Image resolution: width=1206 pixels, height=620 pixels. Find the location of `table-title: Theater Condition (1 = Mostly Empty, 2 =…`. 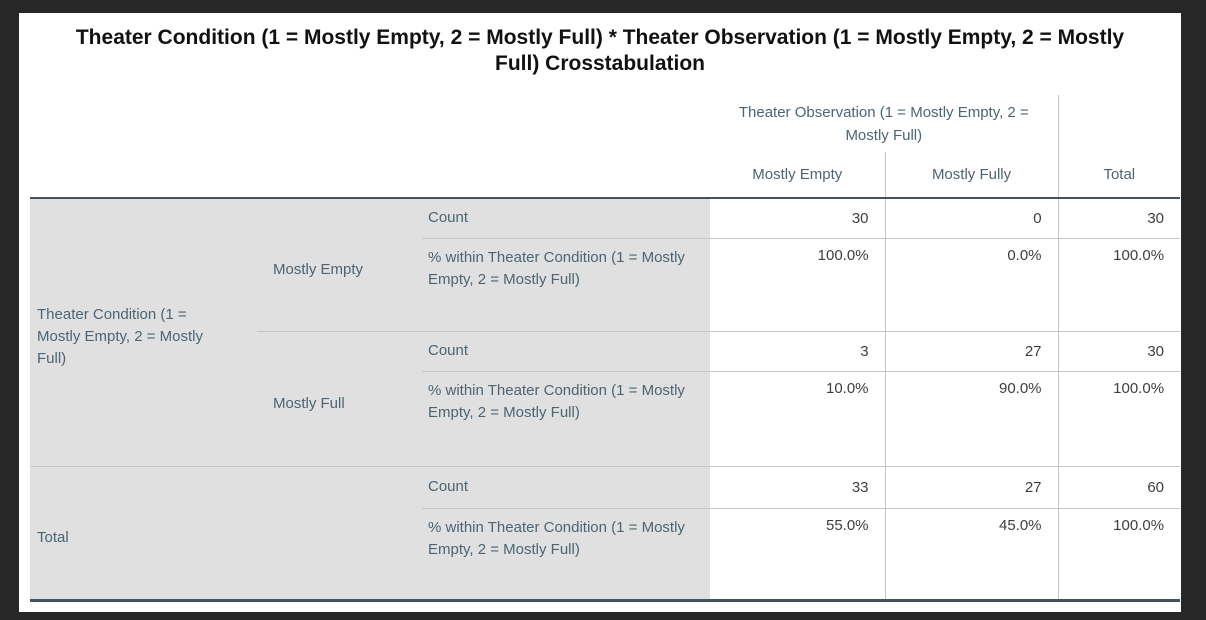

table-title: Theater Condition (1 = Mostly Empty, 2 =… is located at coordinates (600, 54).